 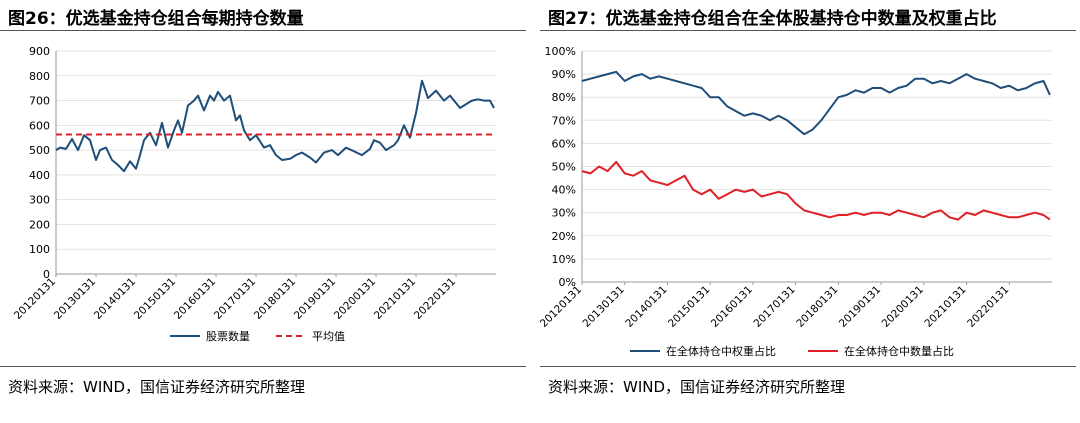 I want to click on y-tick-label: 0, so click(x=46, y=274).